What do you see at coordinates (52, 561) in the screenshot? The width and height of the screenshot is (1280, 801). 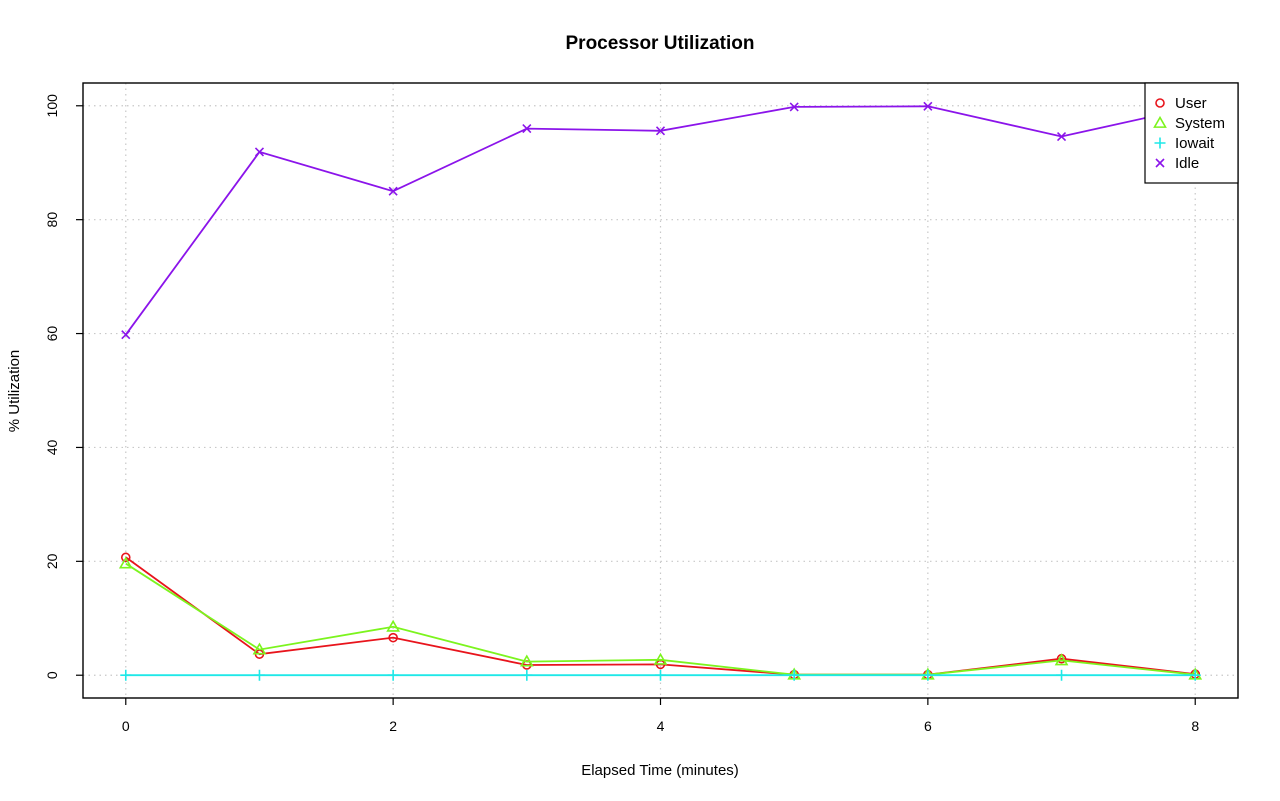 I see `y-tick-label: 20` at bounding box center [52, 561].